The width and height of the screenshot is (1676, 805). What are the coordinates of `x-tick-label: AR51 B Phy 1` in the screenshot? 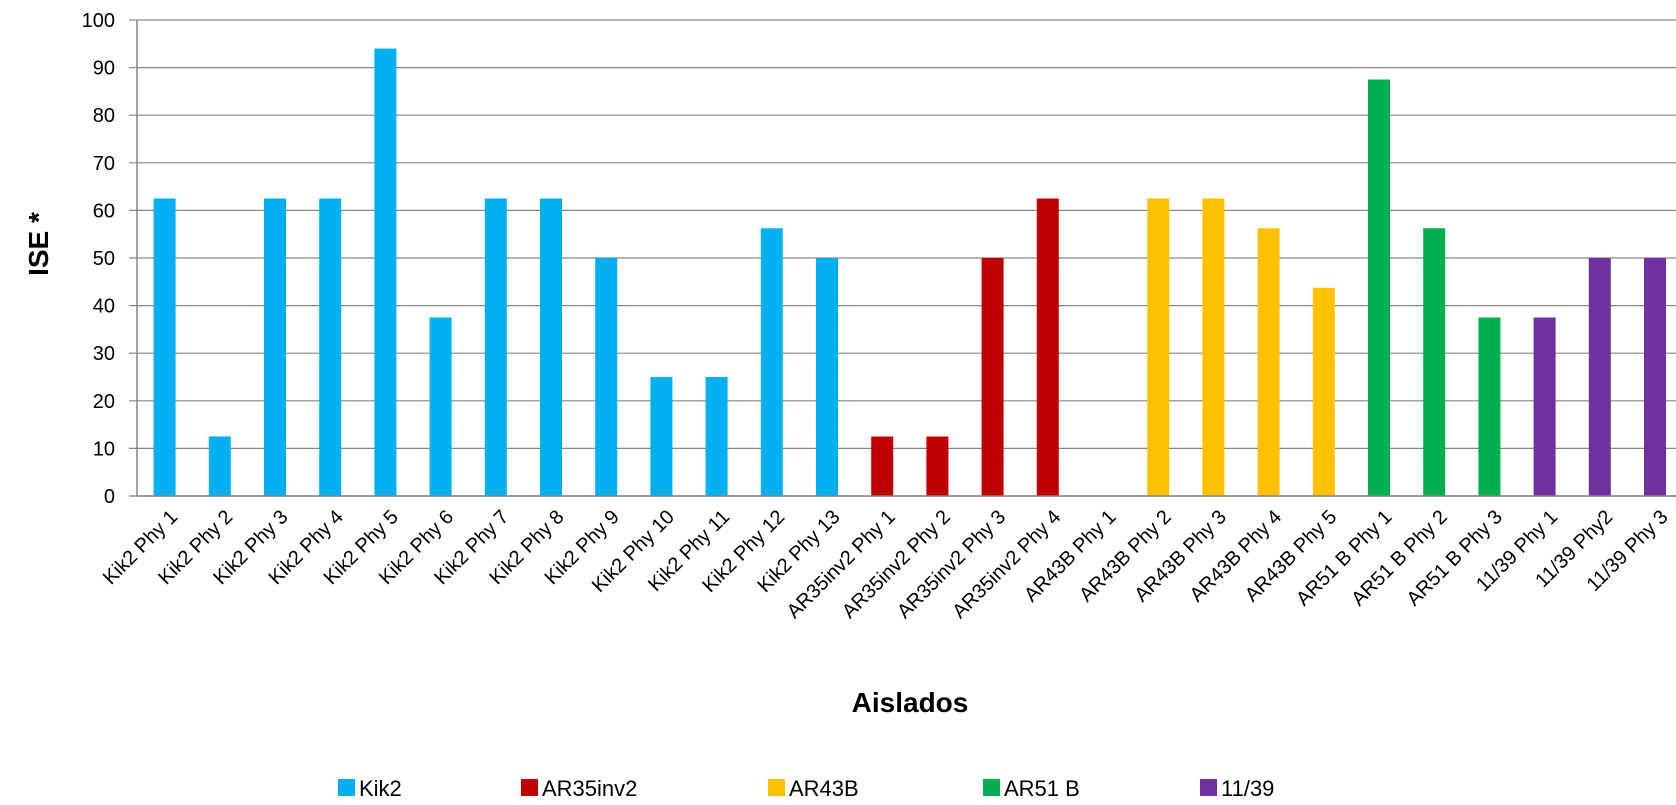 It's located at (1344, 558).